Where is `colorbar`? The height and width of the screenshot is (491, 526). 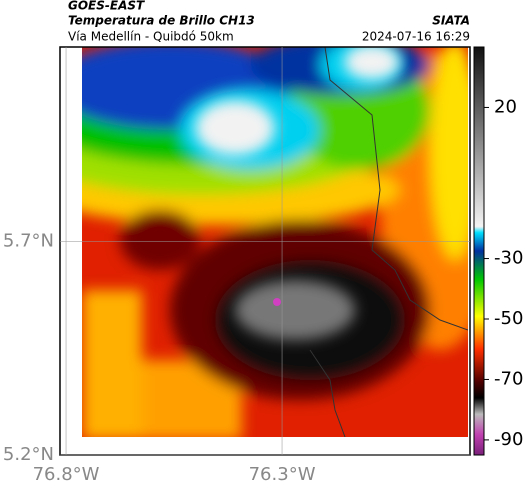
colorbar is located at coordinates (479, 251).